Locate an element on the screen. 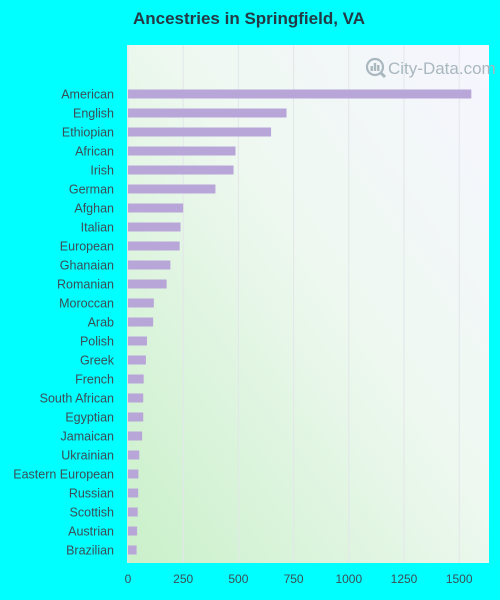 The image size is (500, 600). x-tick-label: 0 is located at coordinates (128, 579).